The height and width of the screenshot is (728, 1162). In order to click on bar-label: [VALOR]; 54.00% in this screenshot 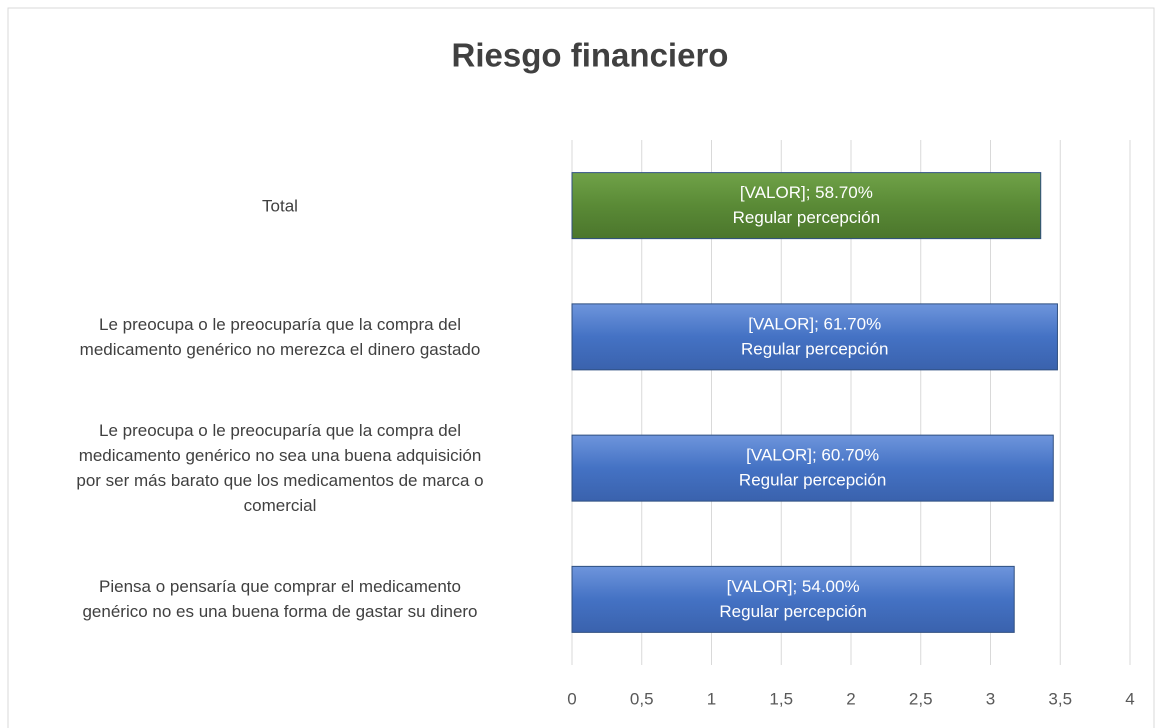, I will do `click(793, 586)`.